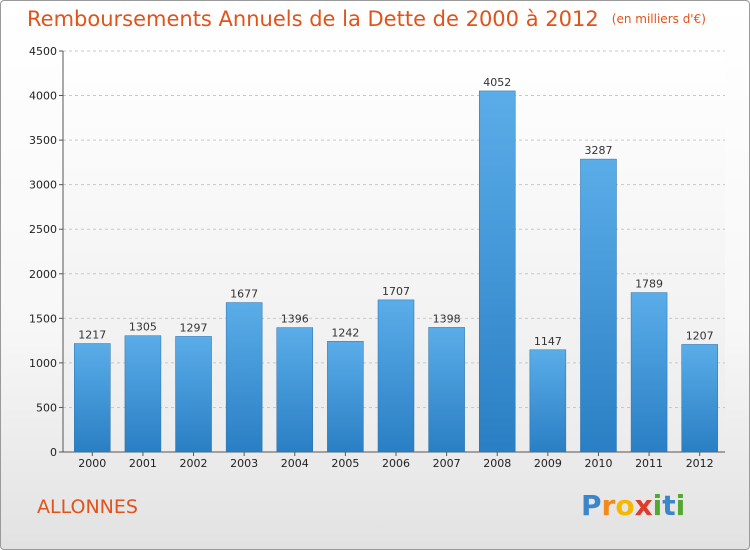  What do you see at coordinates (548, 463) in the screenshot?
I see `x-tick-label-2009: 2009` at bounding box center [548, 463].